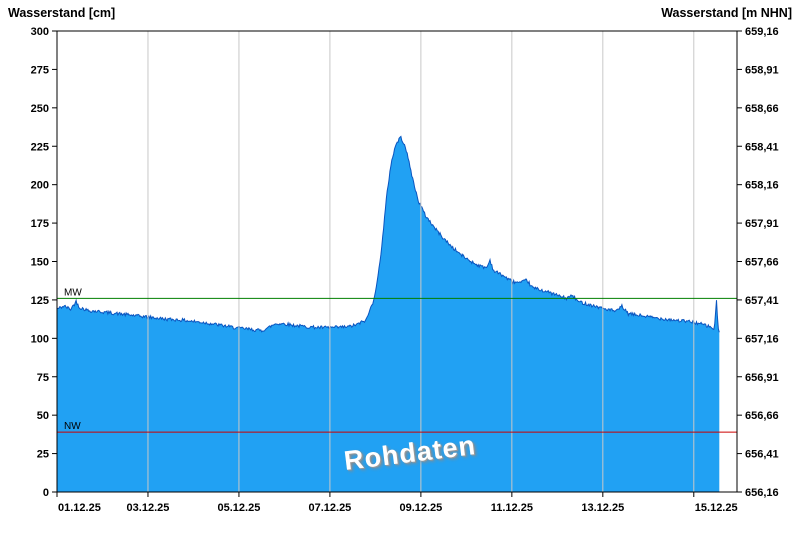 The height and width of the screenshot is (550, 800). Describe the element at coordinates (43, 378) in the screenshot. I see `left-axis-tick-label: 75` at that location.